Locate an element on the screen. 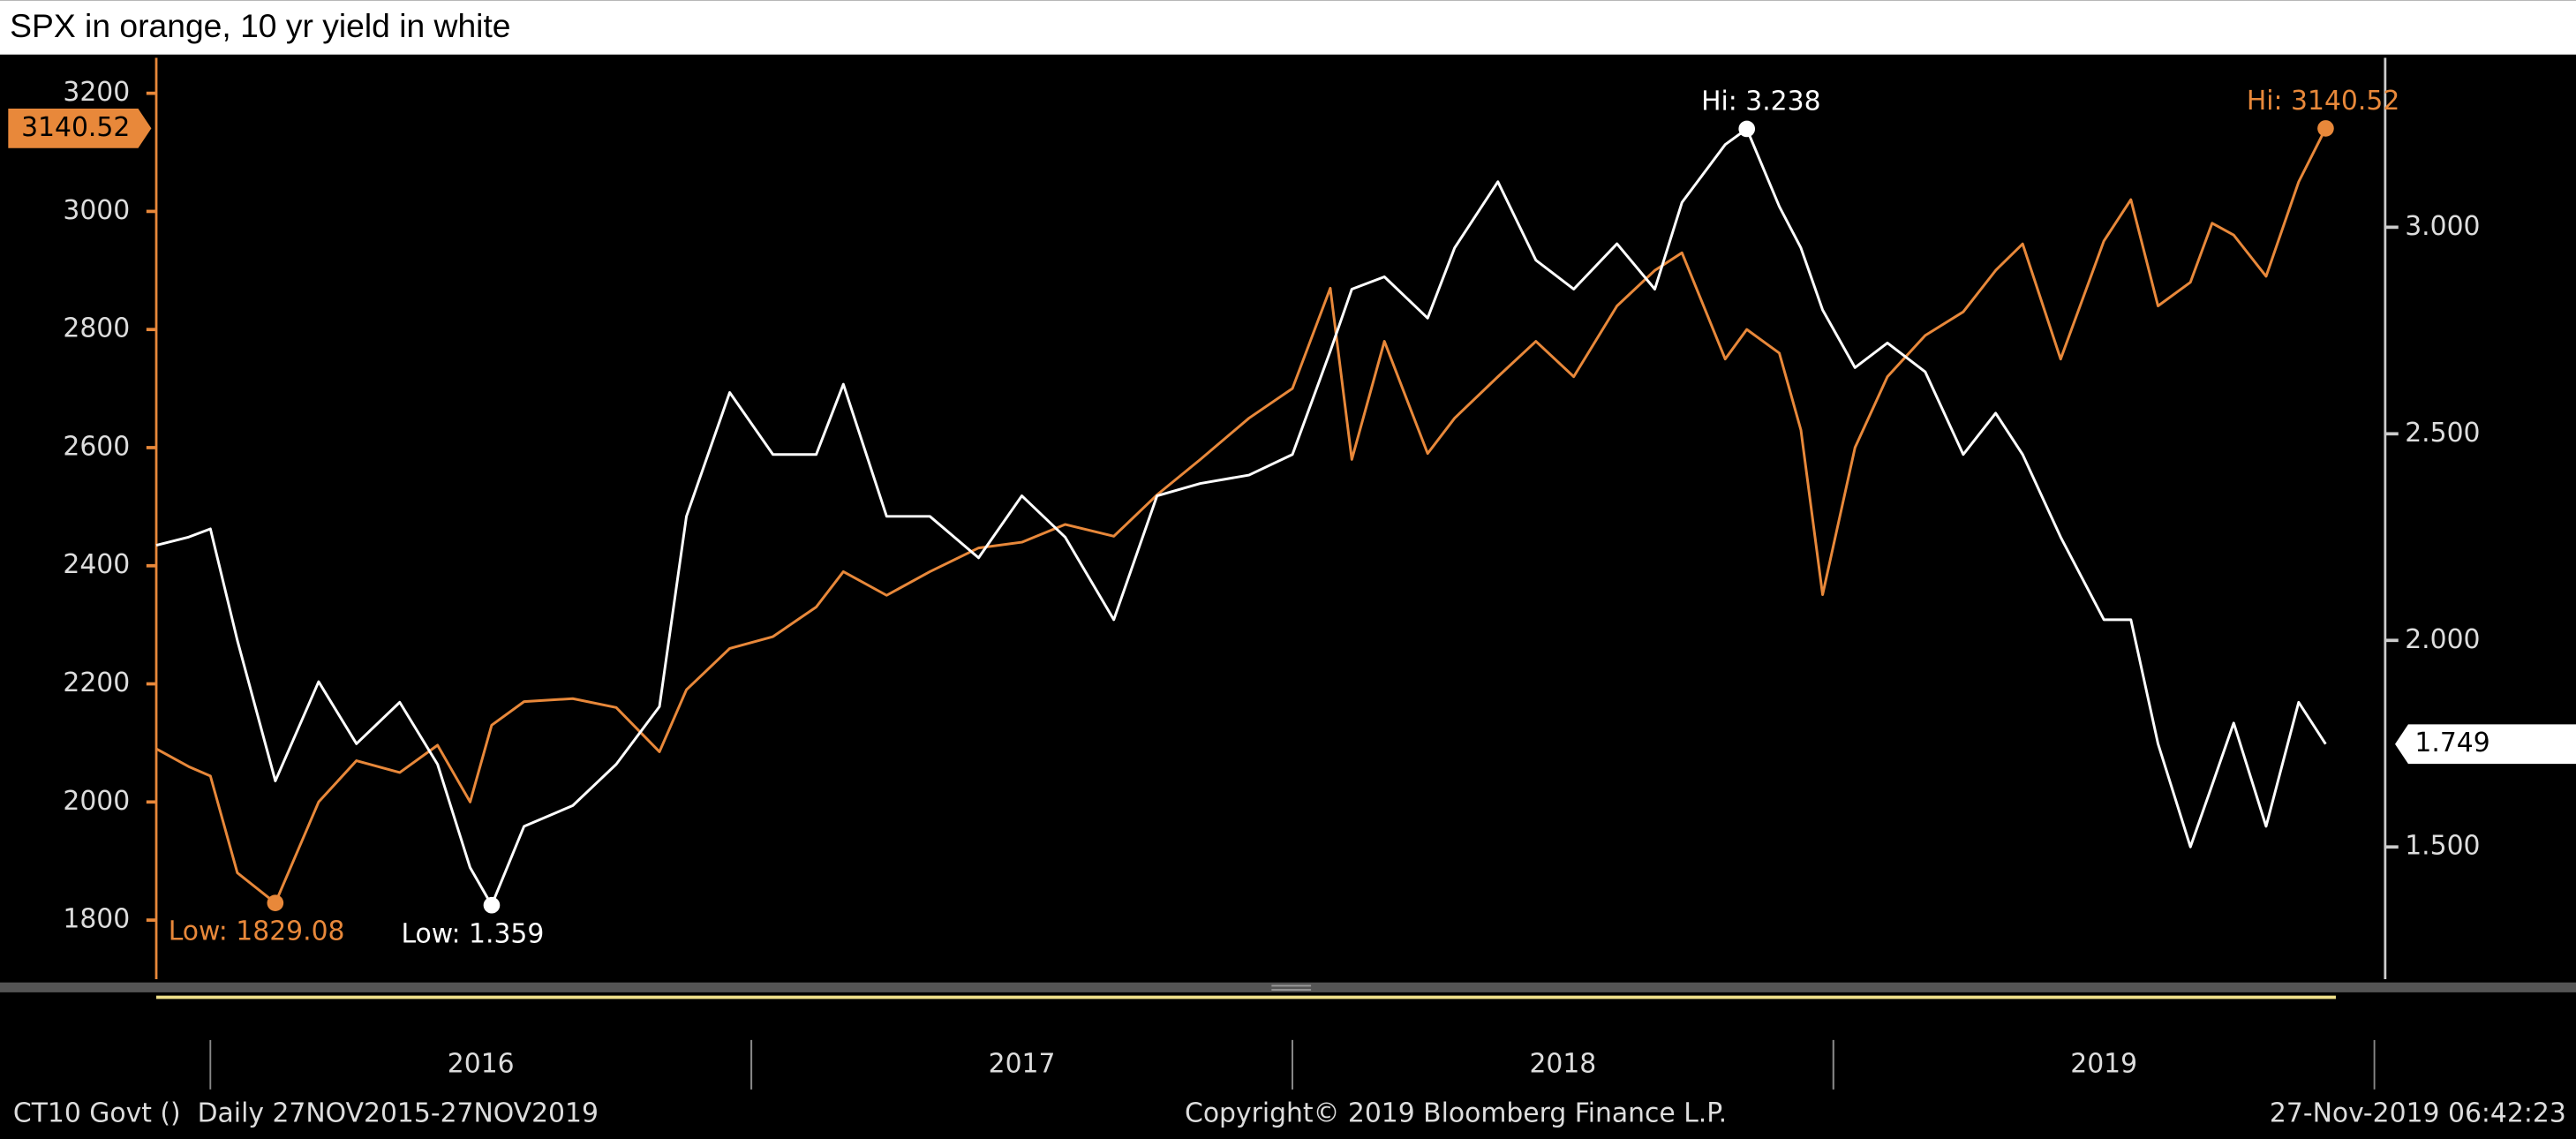 The height and width of the screenshot is (1139, 2576). y2-tick-label: 2.000 is located at coordinates (2443, 639).